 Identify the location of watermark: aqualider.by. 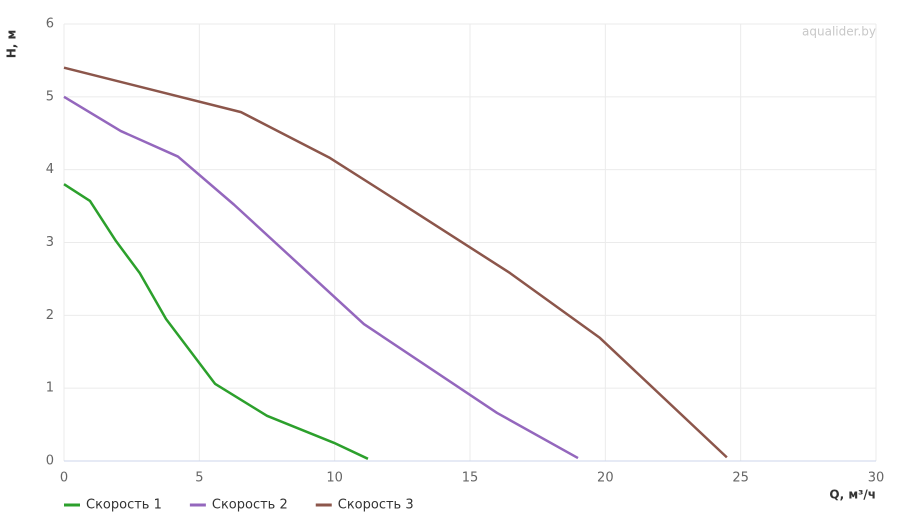
(839, 32).